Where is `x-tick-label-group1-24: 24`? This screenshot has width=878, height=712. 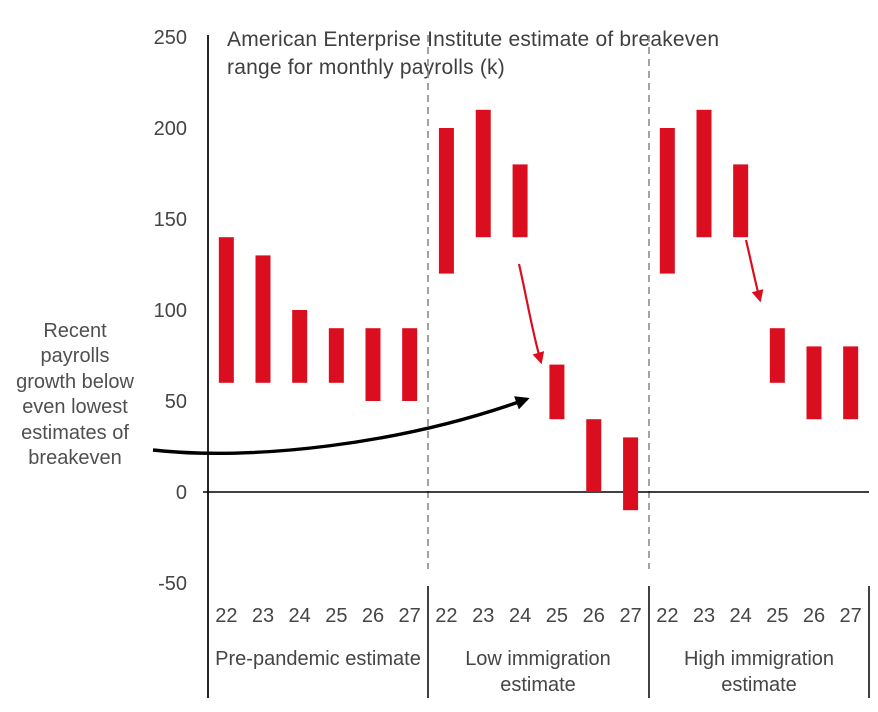
x-tick-label-group1-24: 24 is located at coordinates (300, 616).